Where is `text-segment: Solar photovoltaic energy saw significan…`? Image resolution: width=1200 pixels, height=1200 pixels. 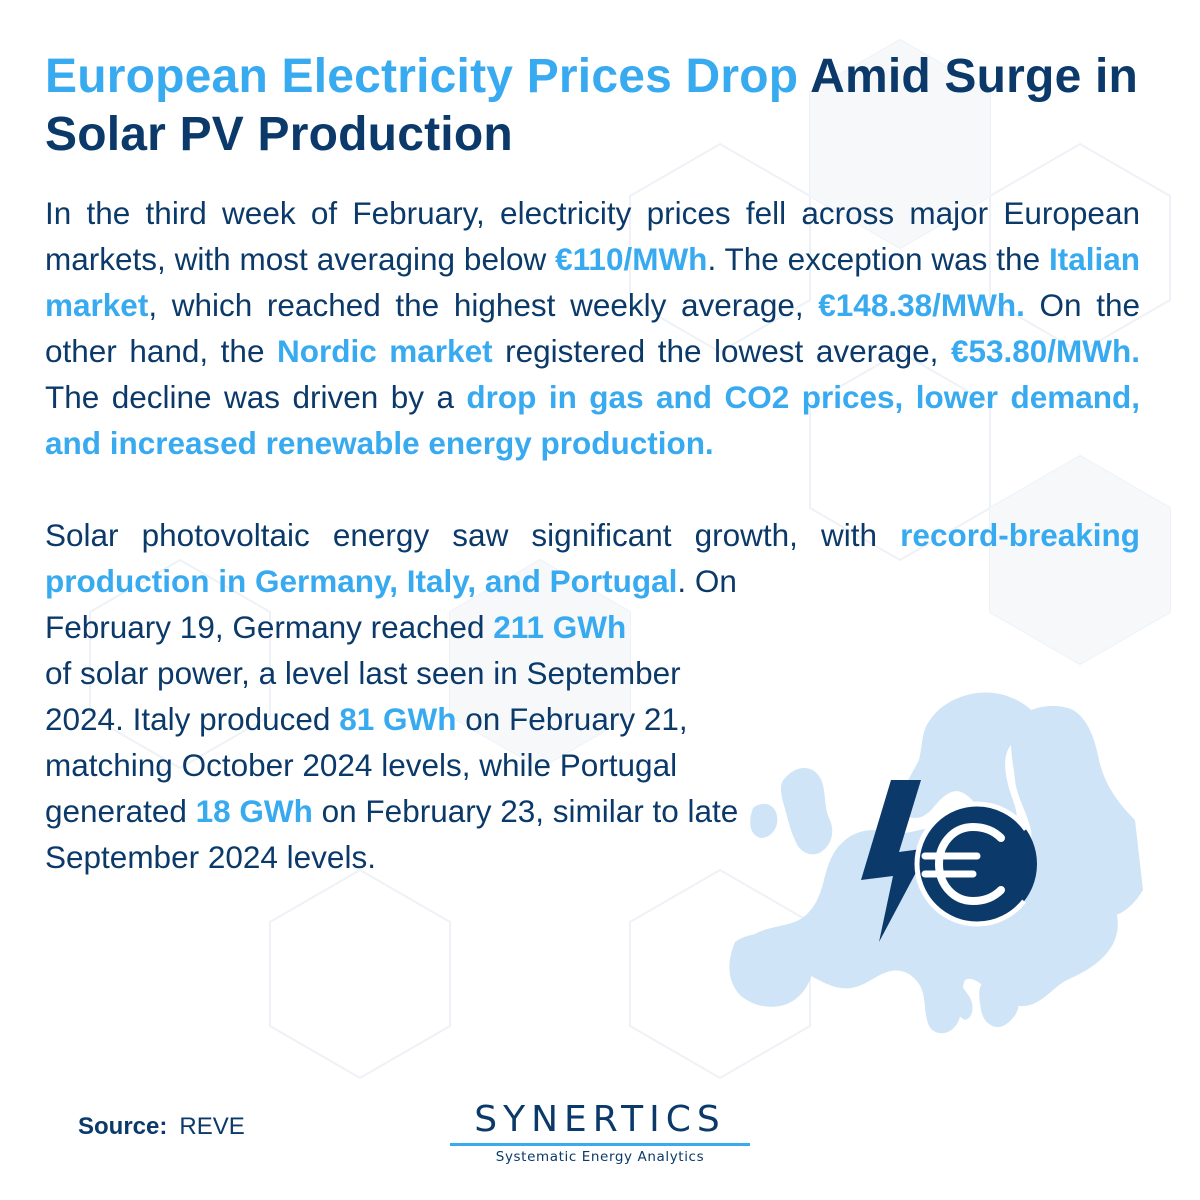
text-segment: Solar photovoltaic energy saw significan… is located at coordinates (473, 535).